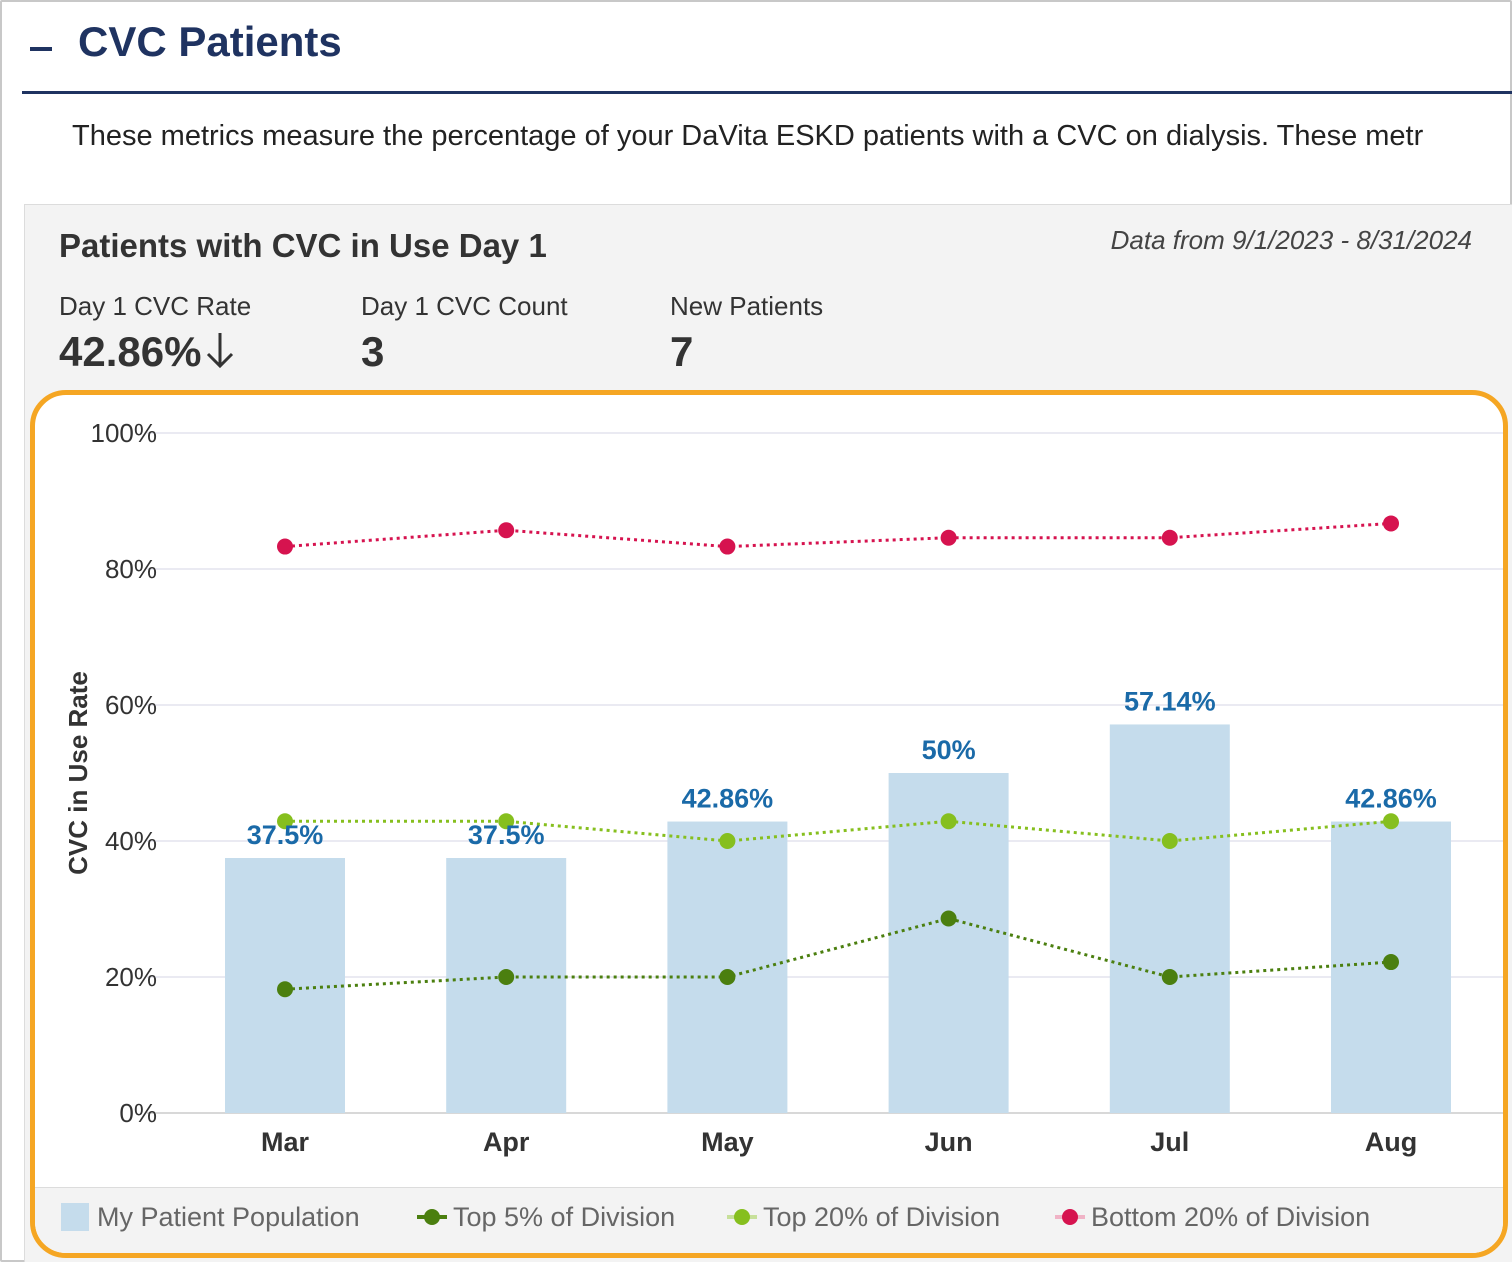  I want to click on metric-label: Day 1 CVC Rate, so click(155, 306).